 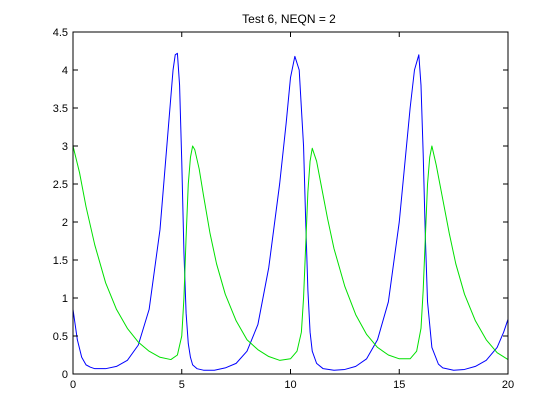 What do you see at coordinates (60, 261) in the screenshot?
I see `y-tick-label: 1.5` at bounding box center [60, 261].